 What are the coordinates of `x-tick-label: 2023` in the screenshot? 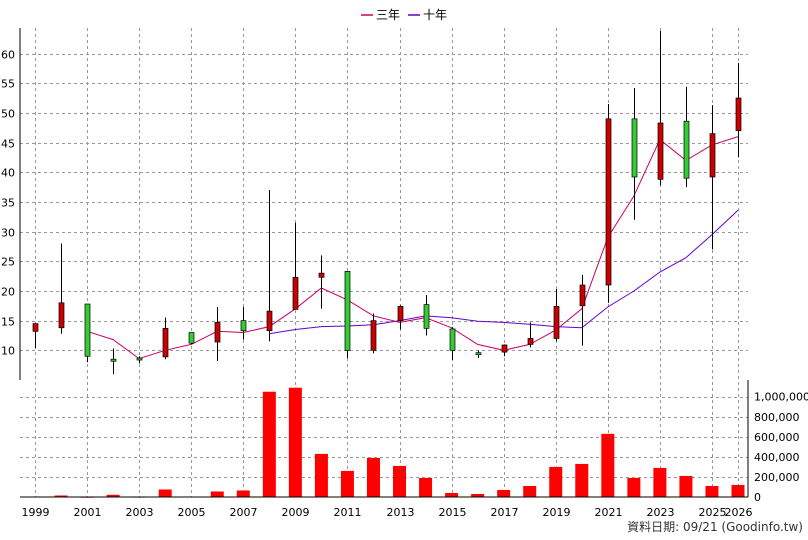 It's located at (661, 512).